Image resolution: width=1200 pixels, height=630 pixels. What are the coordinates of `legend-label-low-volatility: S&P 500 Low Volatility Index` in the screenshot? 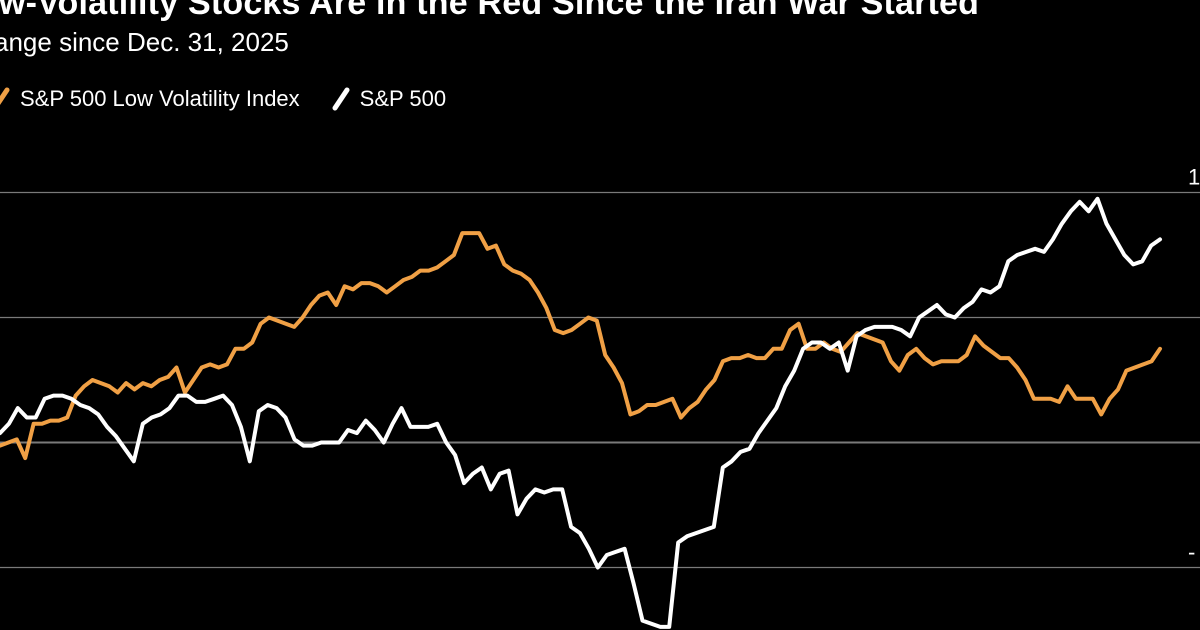 It's located at (160, 98).